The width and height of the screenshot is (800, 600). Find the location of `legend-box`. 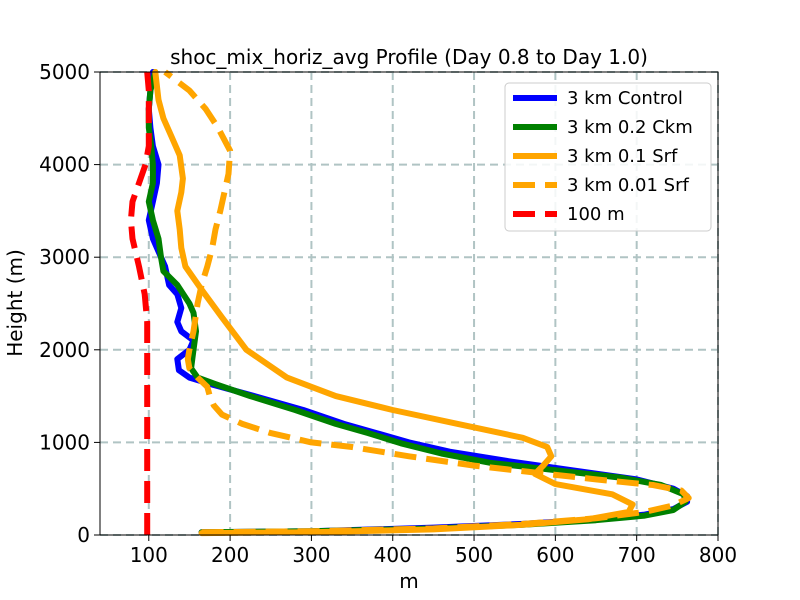

legend-box is located at coordinates (608, 157).